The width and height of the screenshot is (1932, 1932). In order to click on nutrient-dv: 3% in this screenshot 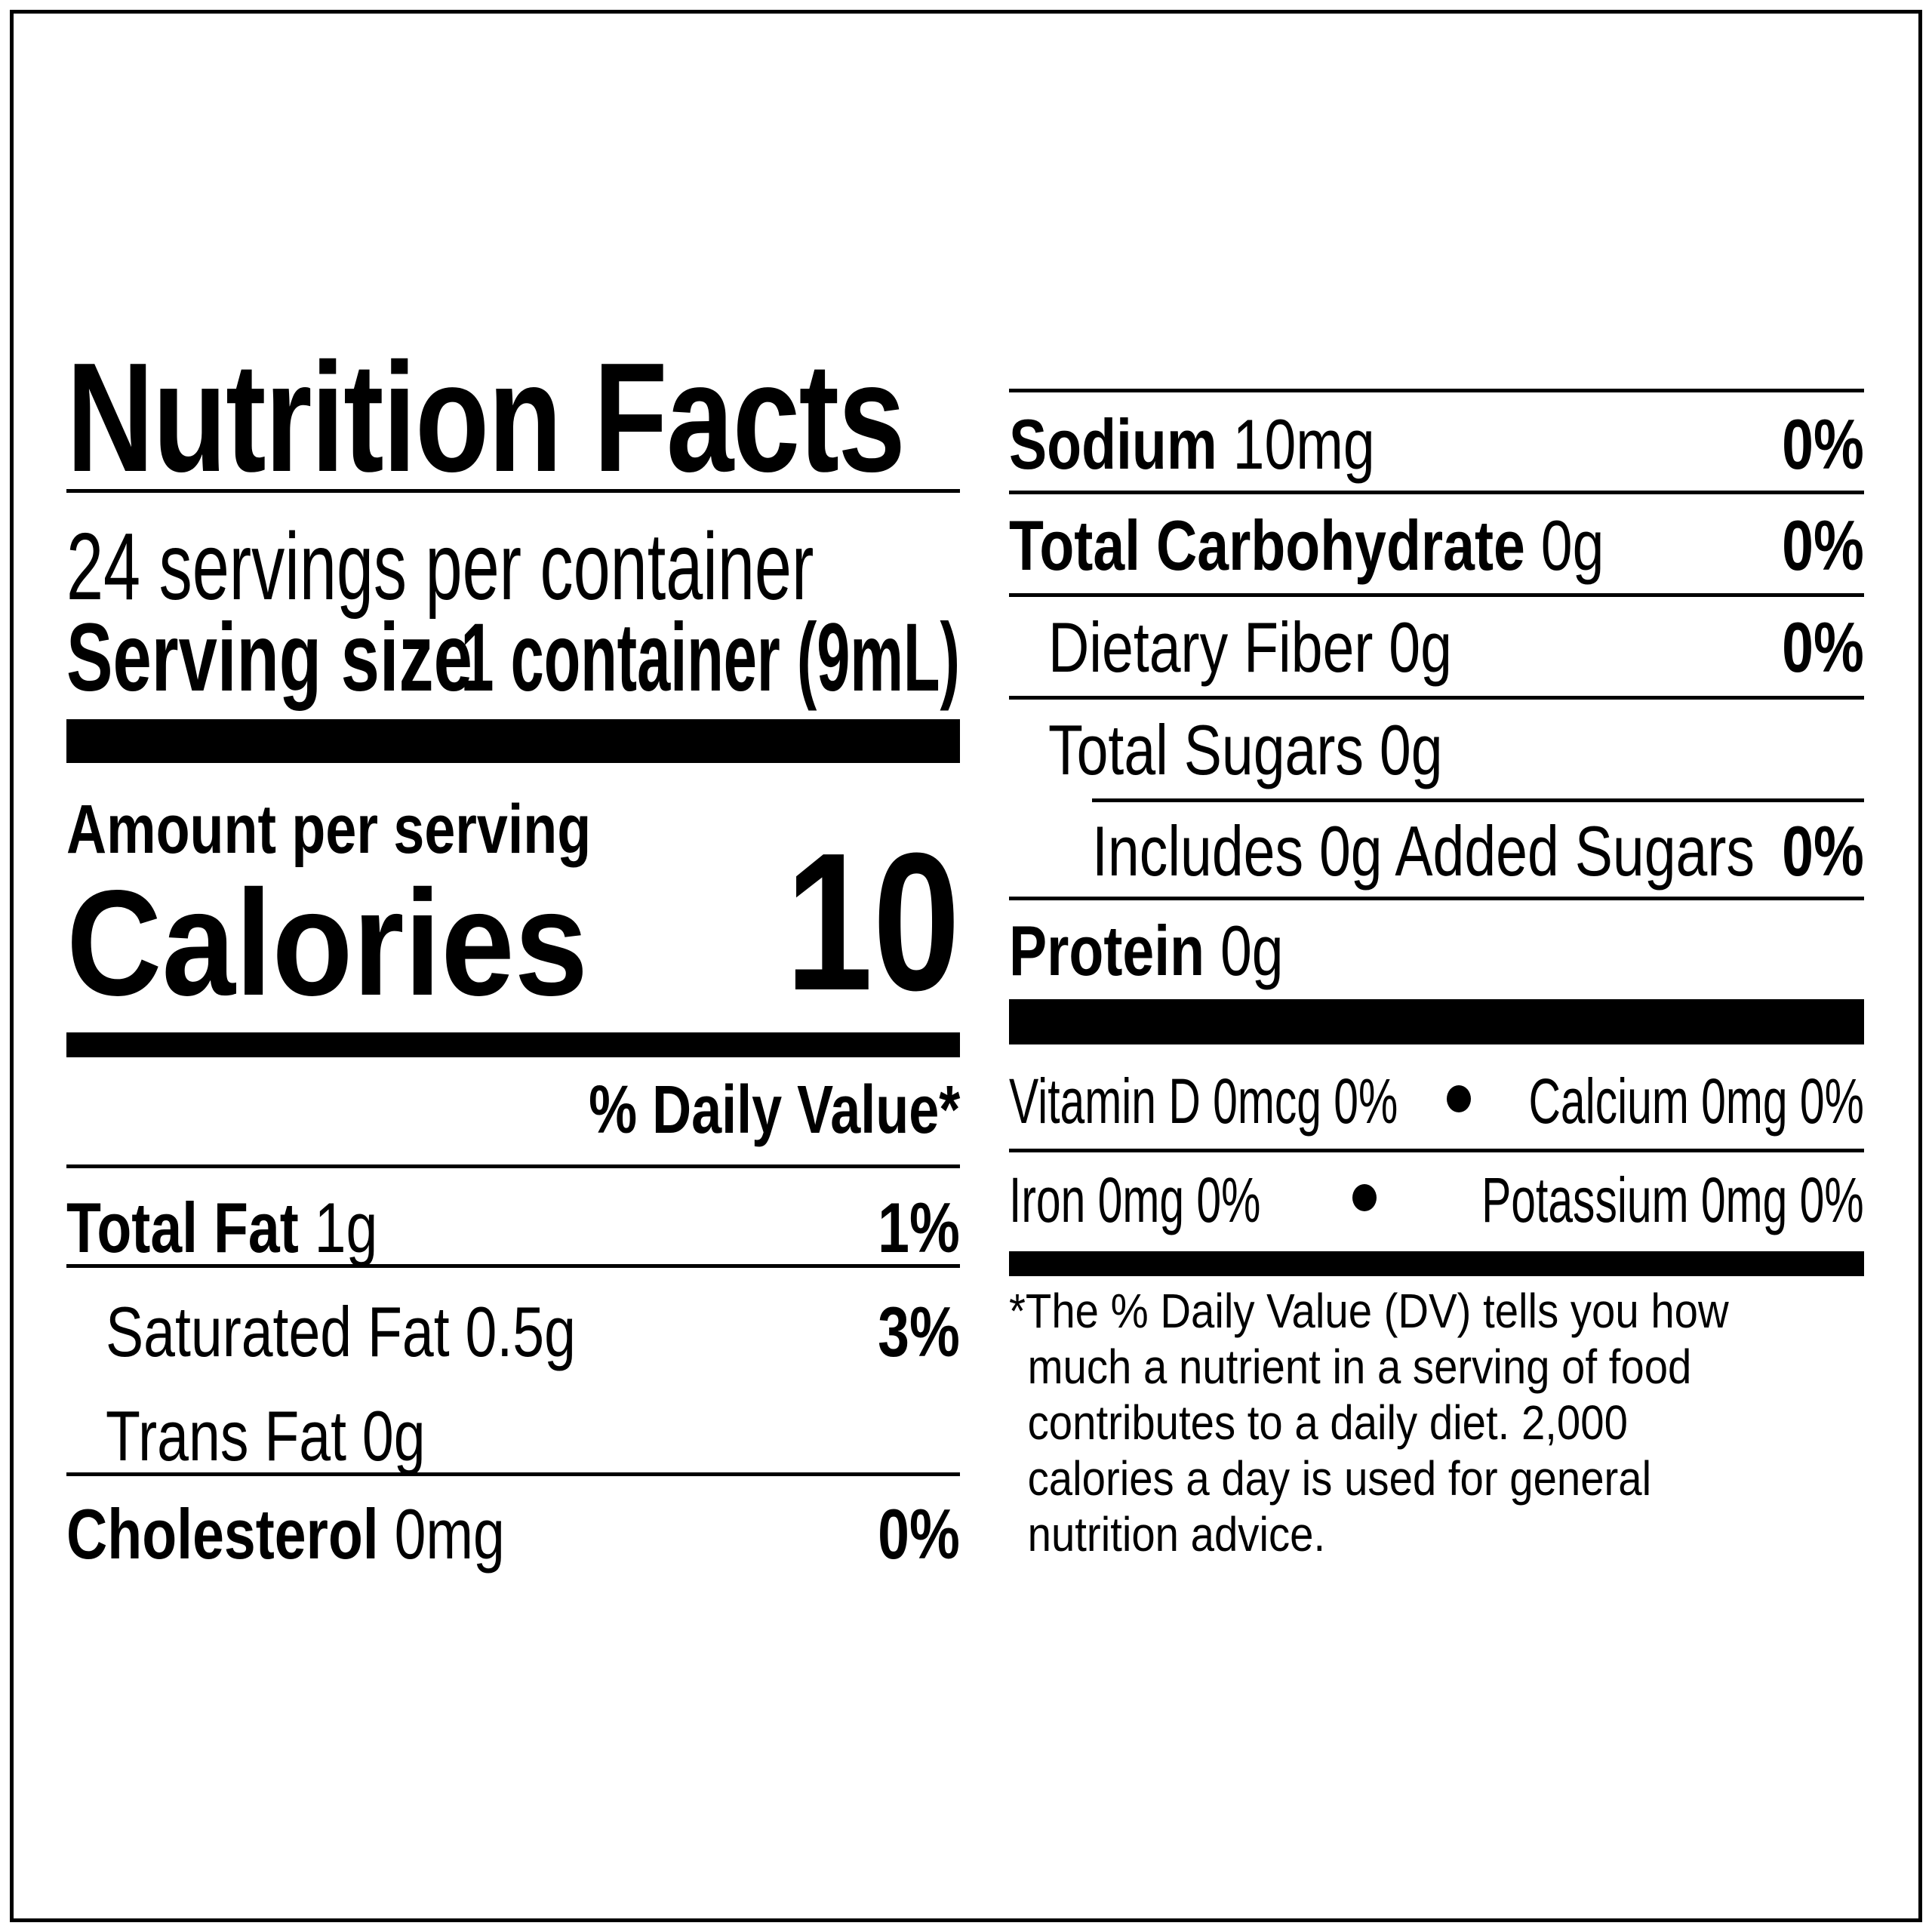, I will do `click(919, 1331)`.